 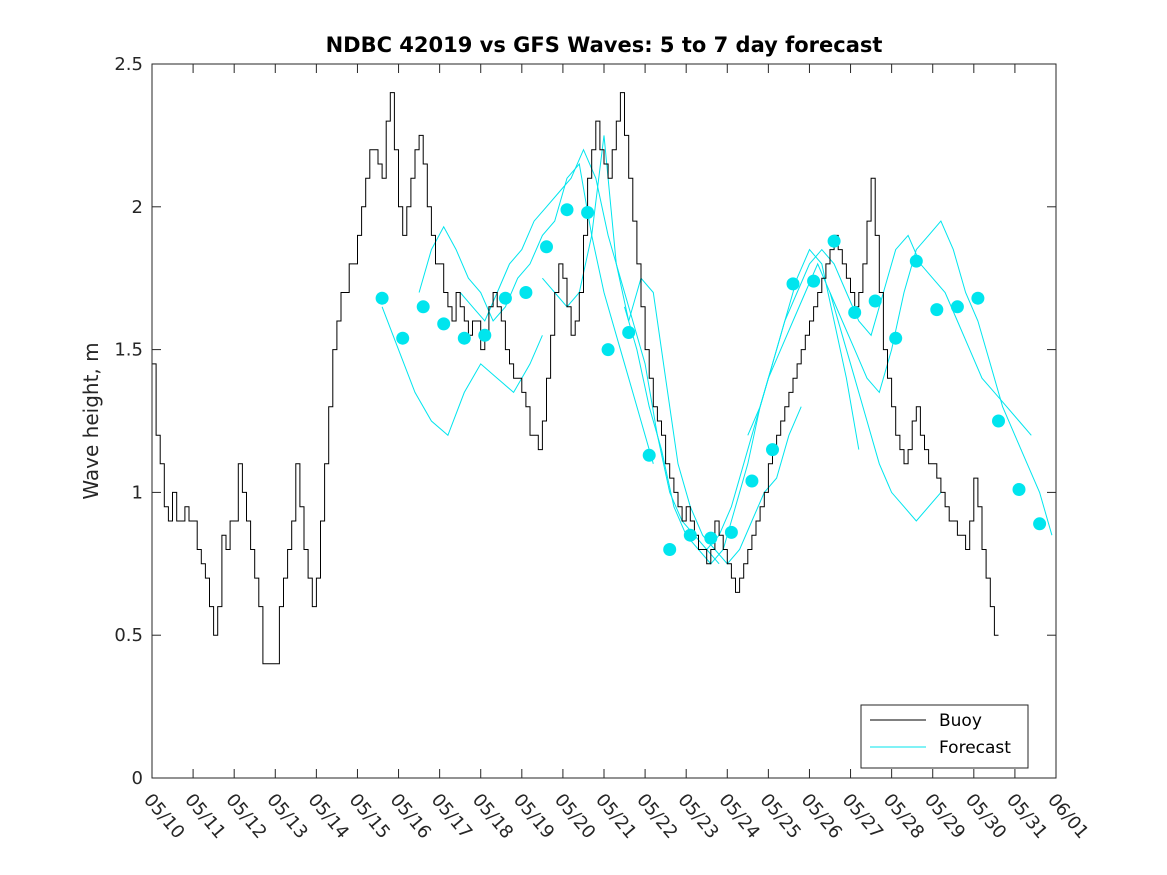 I want to click on legend-box, so click(x=944, y=736).